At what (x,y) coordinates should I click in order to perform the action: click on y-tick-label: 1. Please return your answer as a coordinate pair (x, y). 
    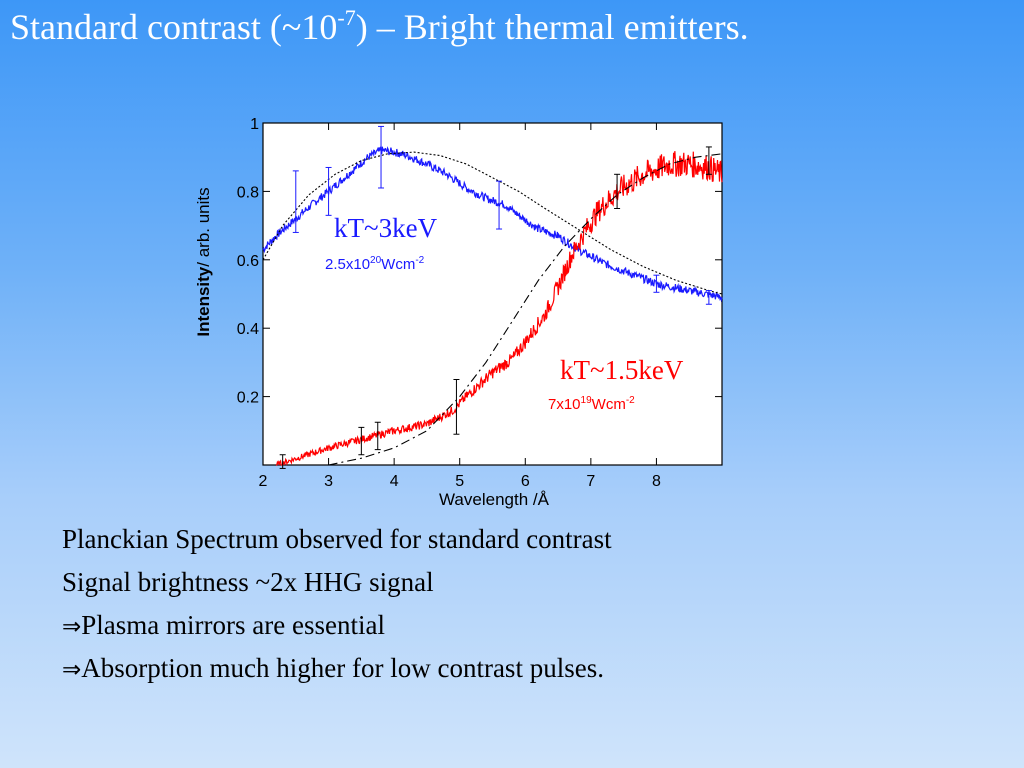
    Looking at the image, I should click on (254, 124).